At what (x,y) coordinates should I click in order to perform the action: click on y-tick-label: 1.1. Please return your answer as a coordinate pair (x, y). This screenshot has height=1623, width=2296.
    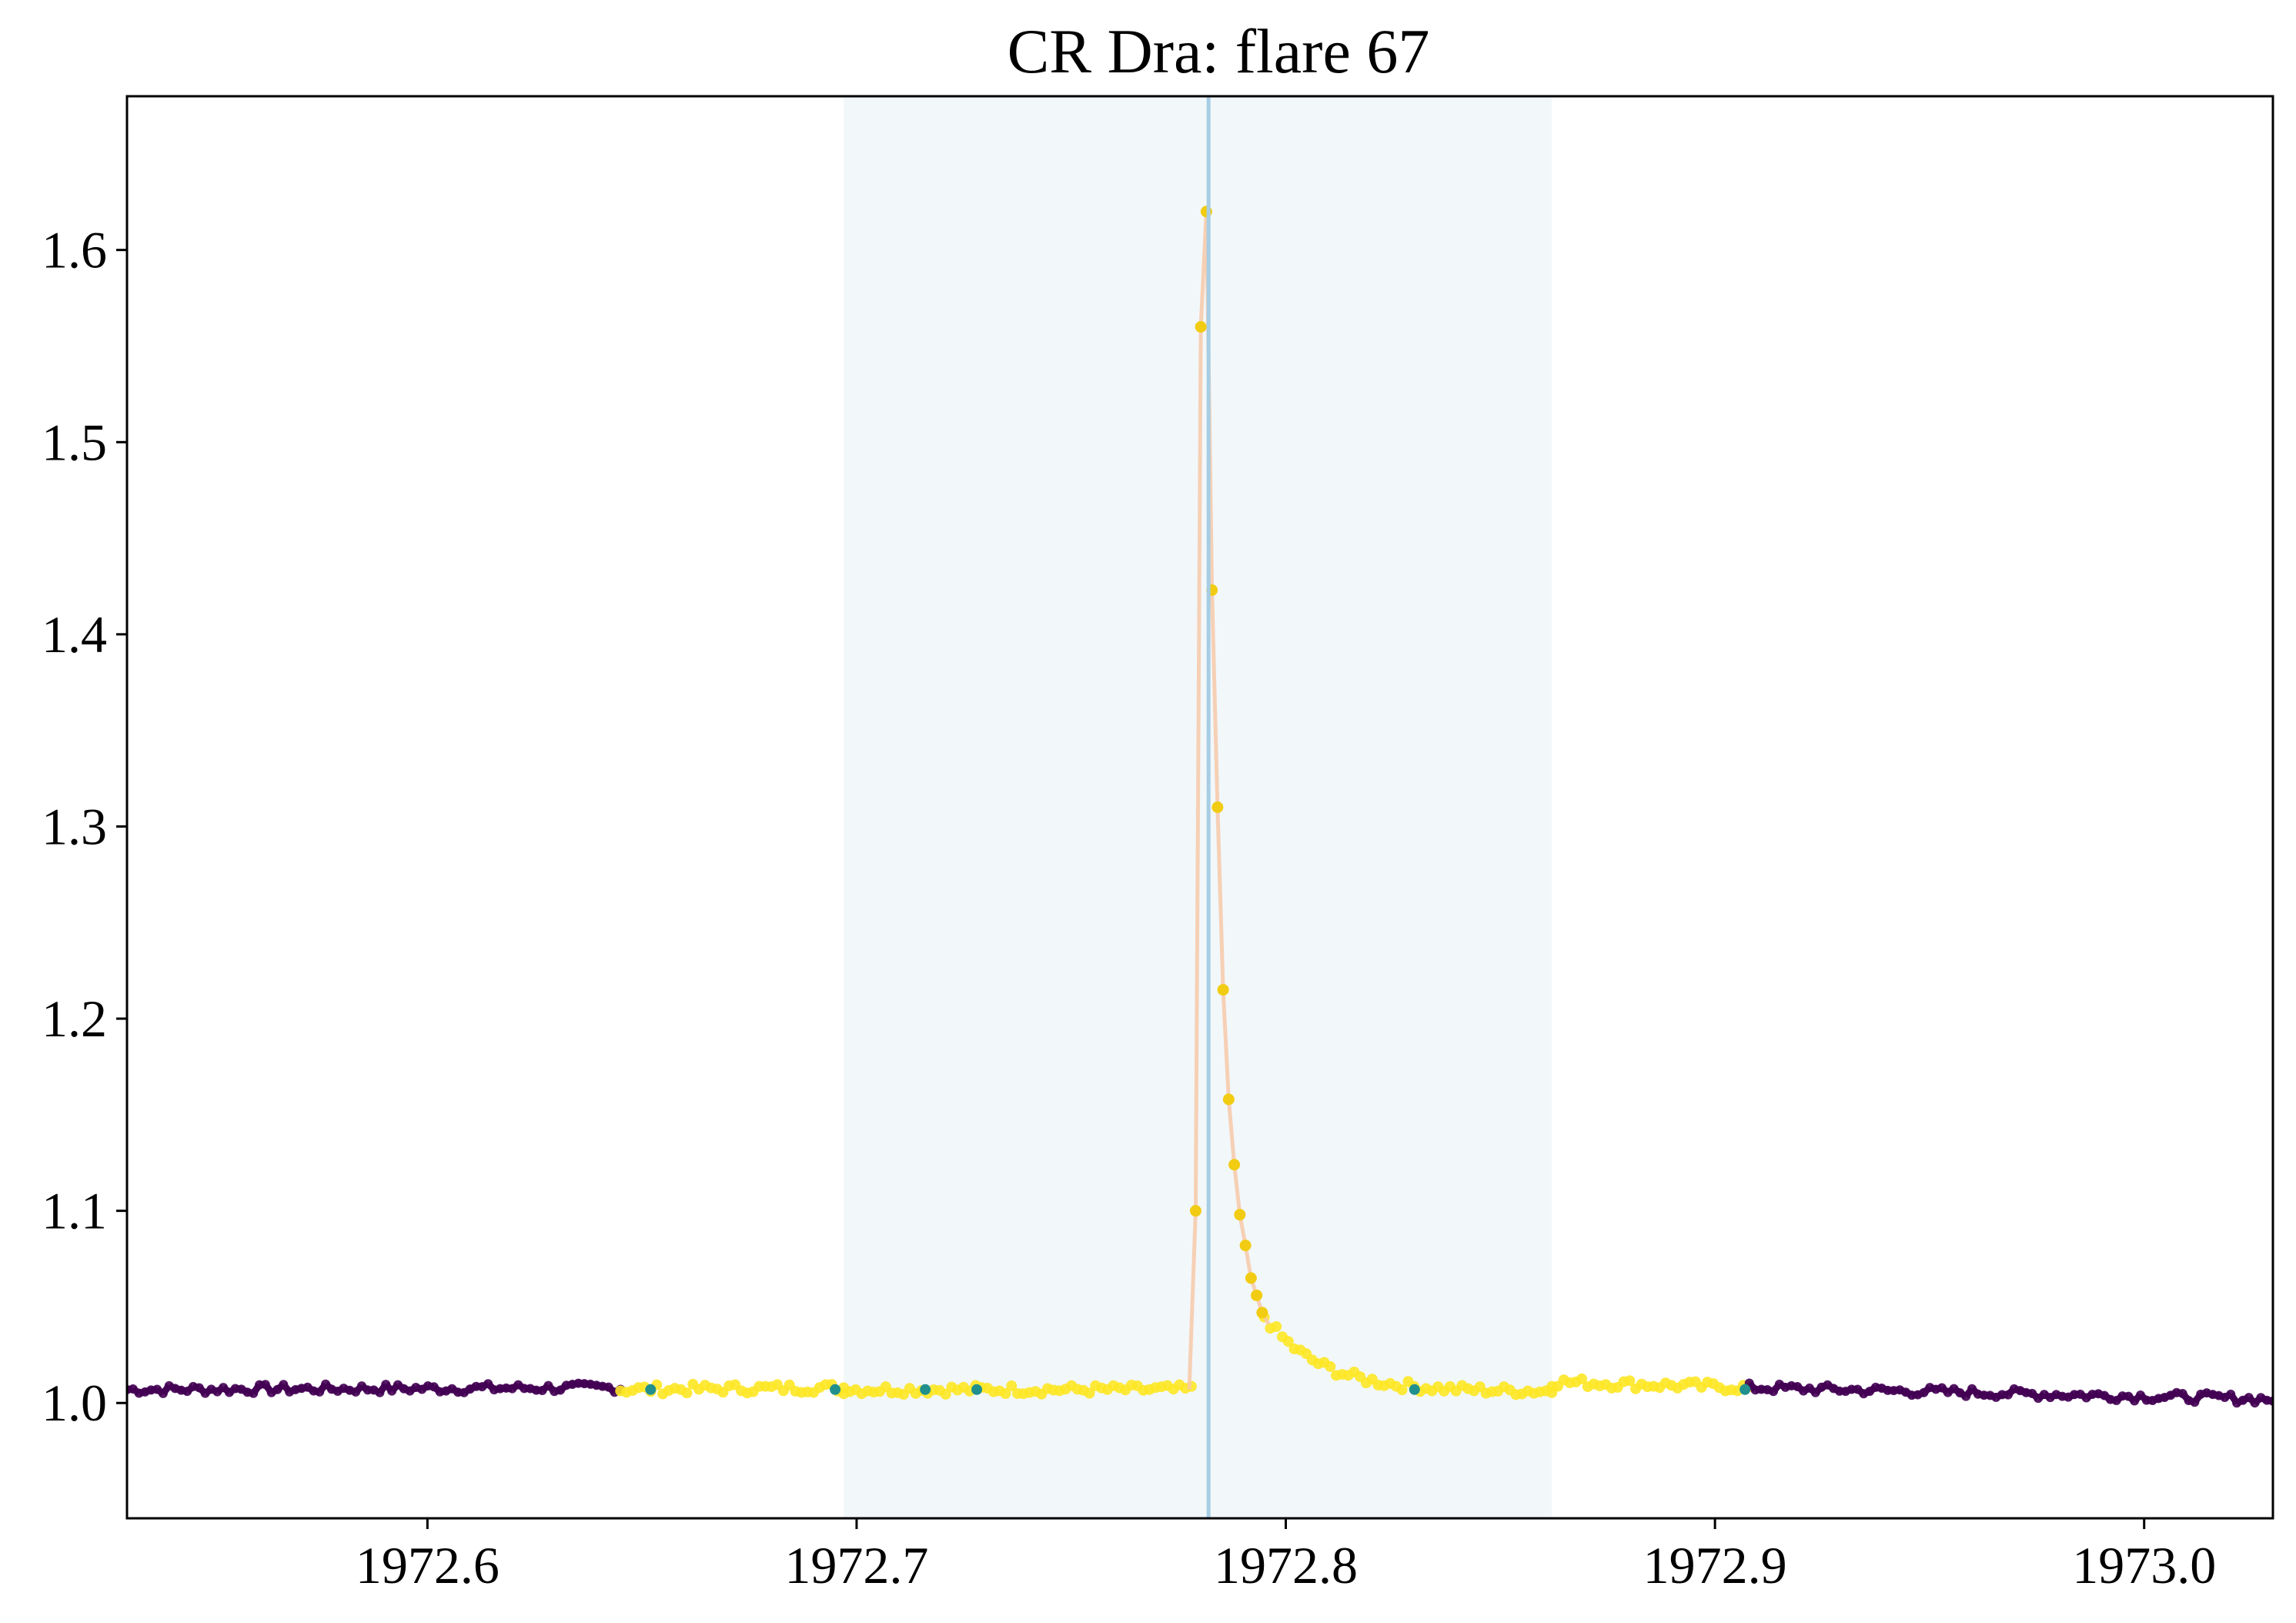
    Looking at the image, I should click on (74, 1211).